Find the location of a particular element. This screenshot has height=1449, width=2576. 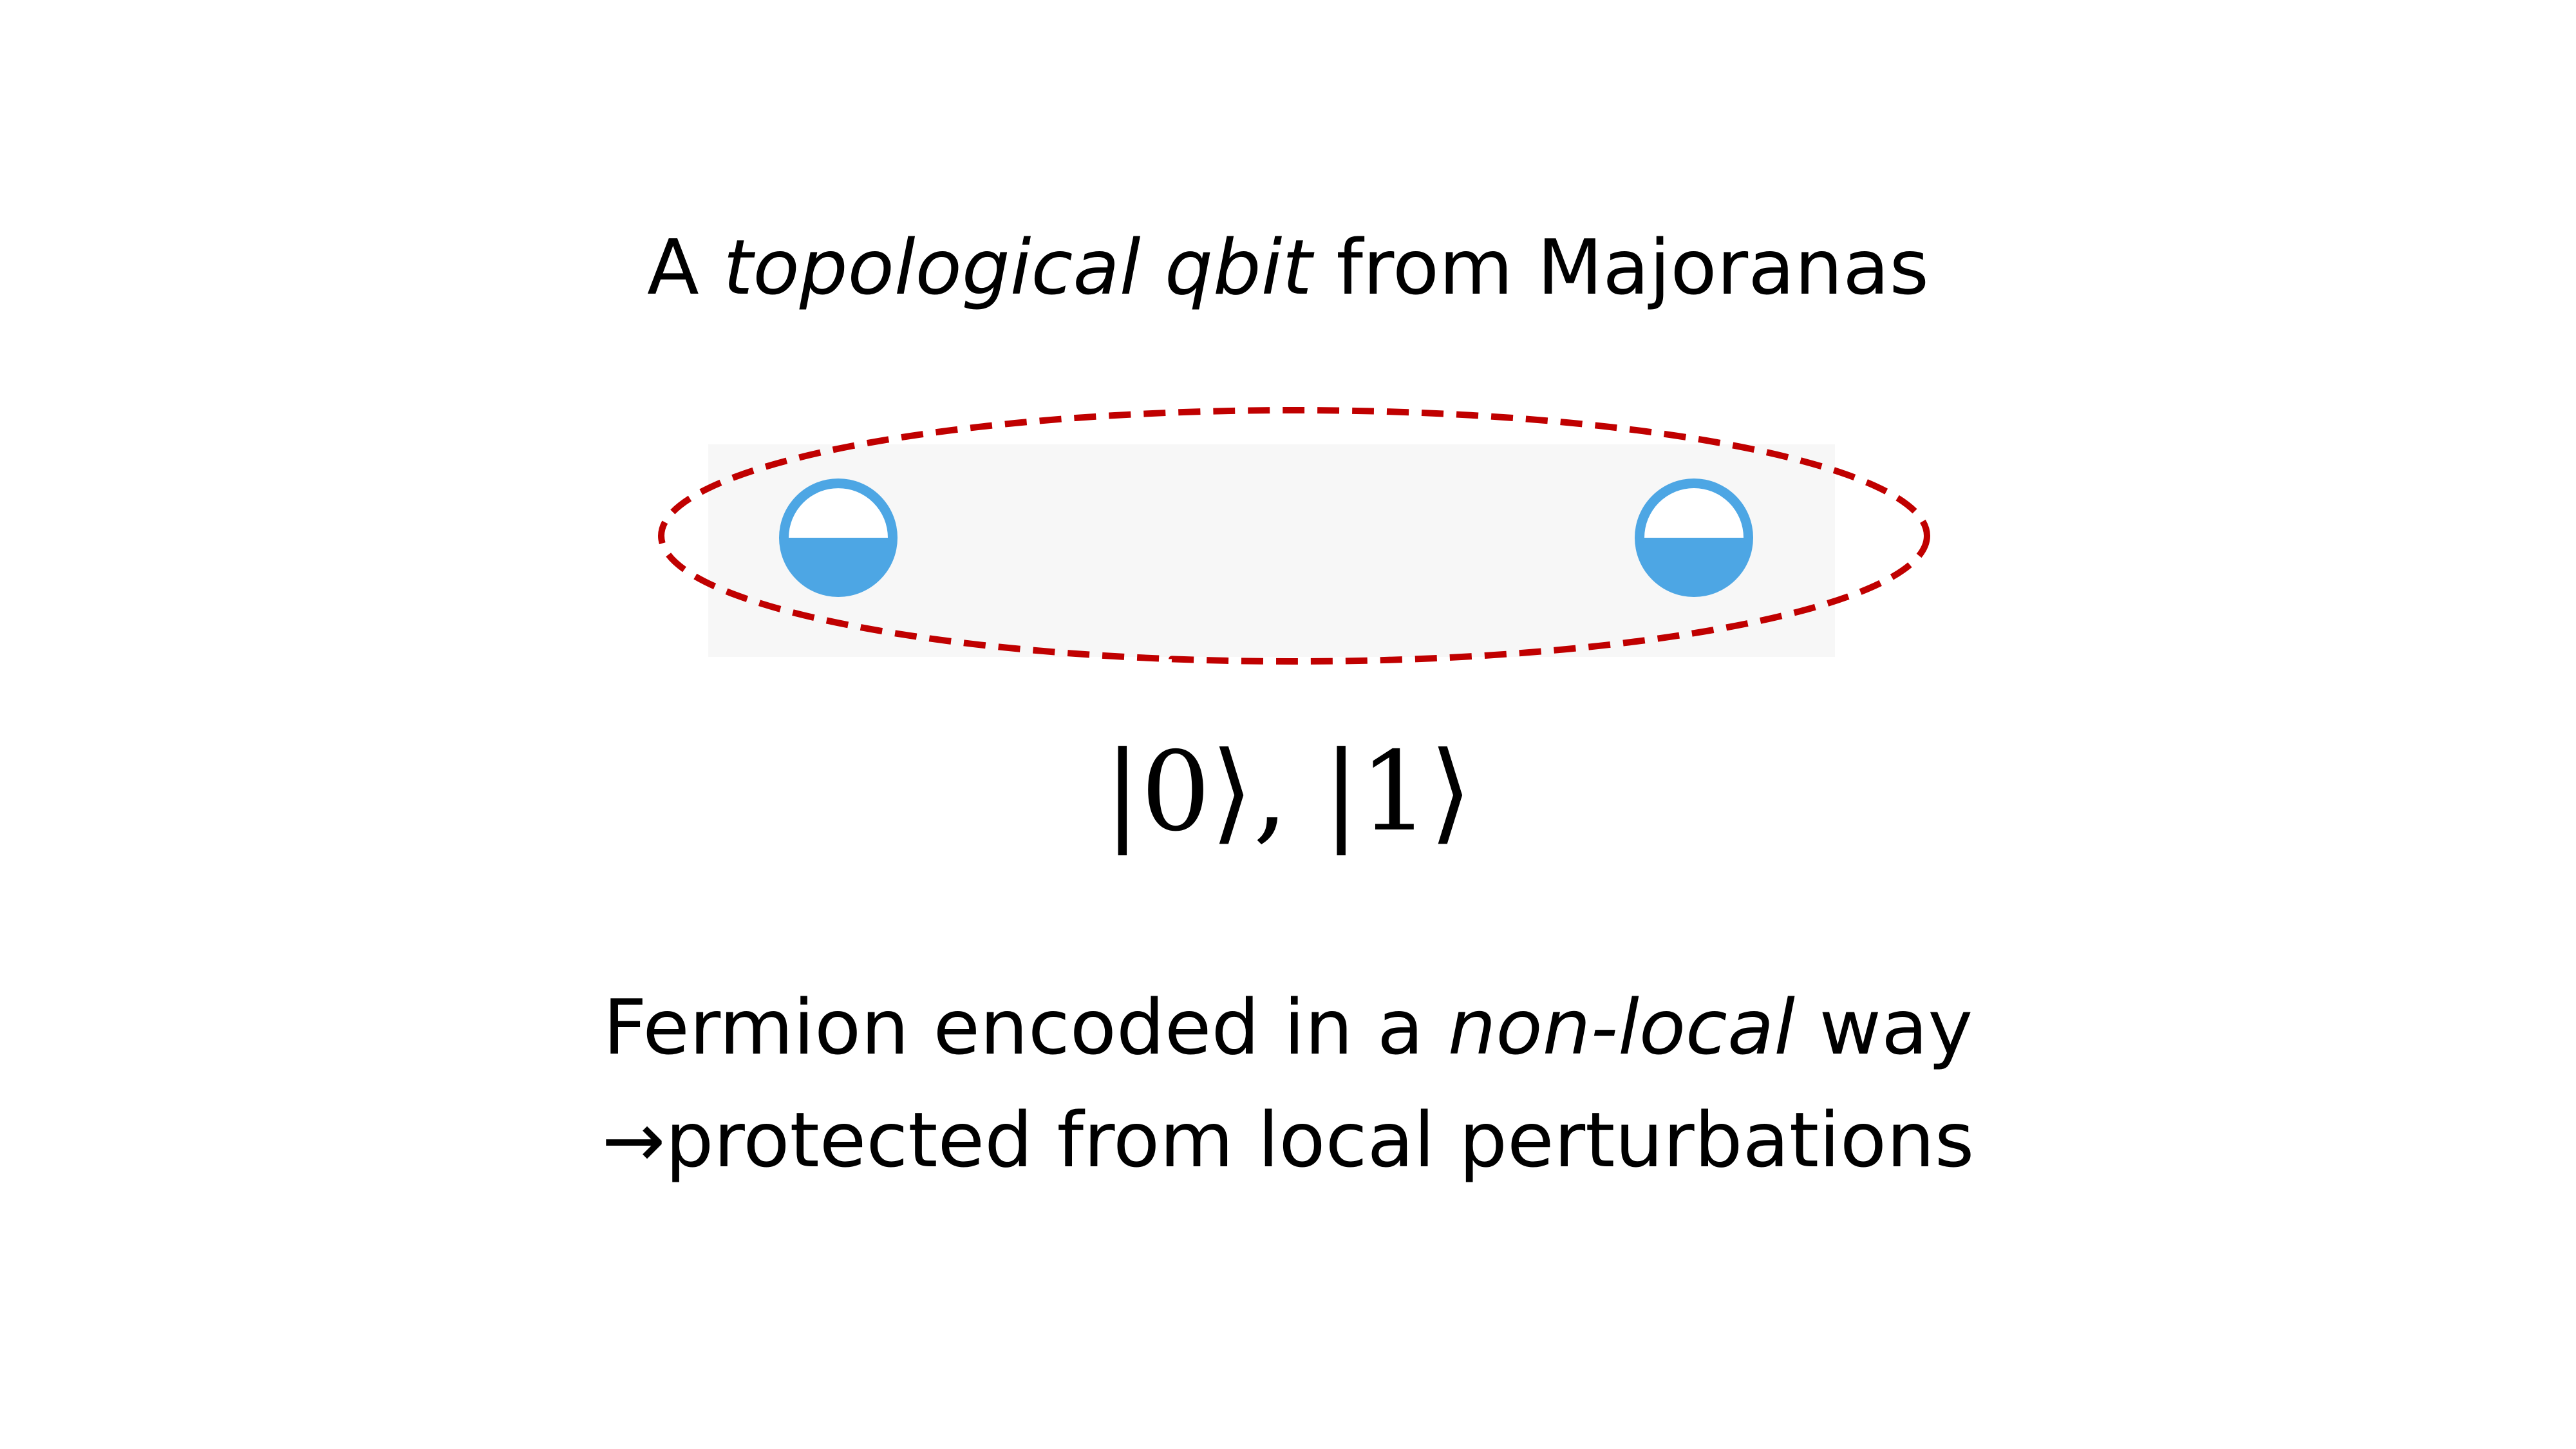

caption-line1-suffix: way is located at coordinates (1896, 1027).